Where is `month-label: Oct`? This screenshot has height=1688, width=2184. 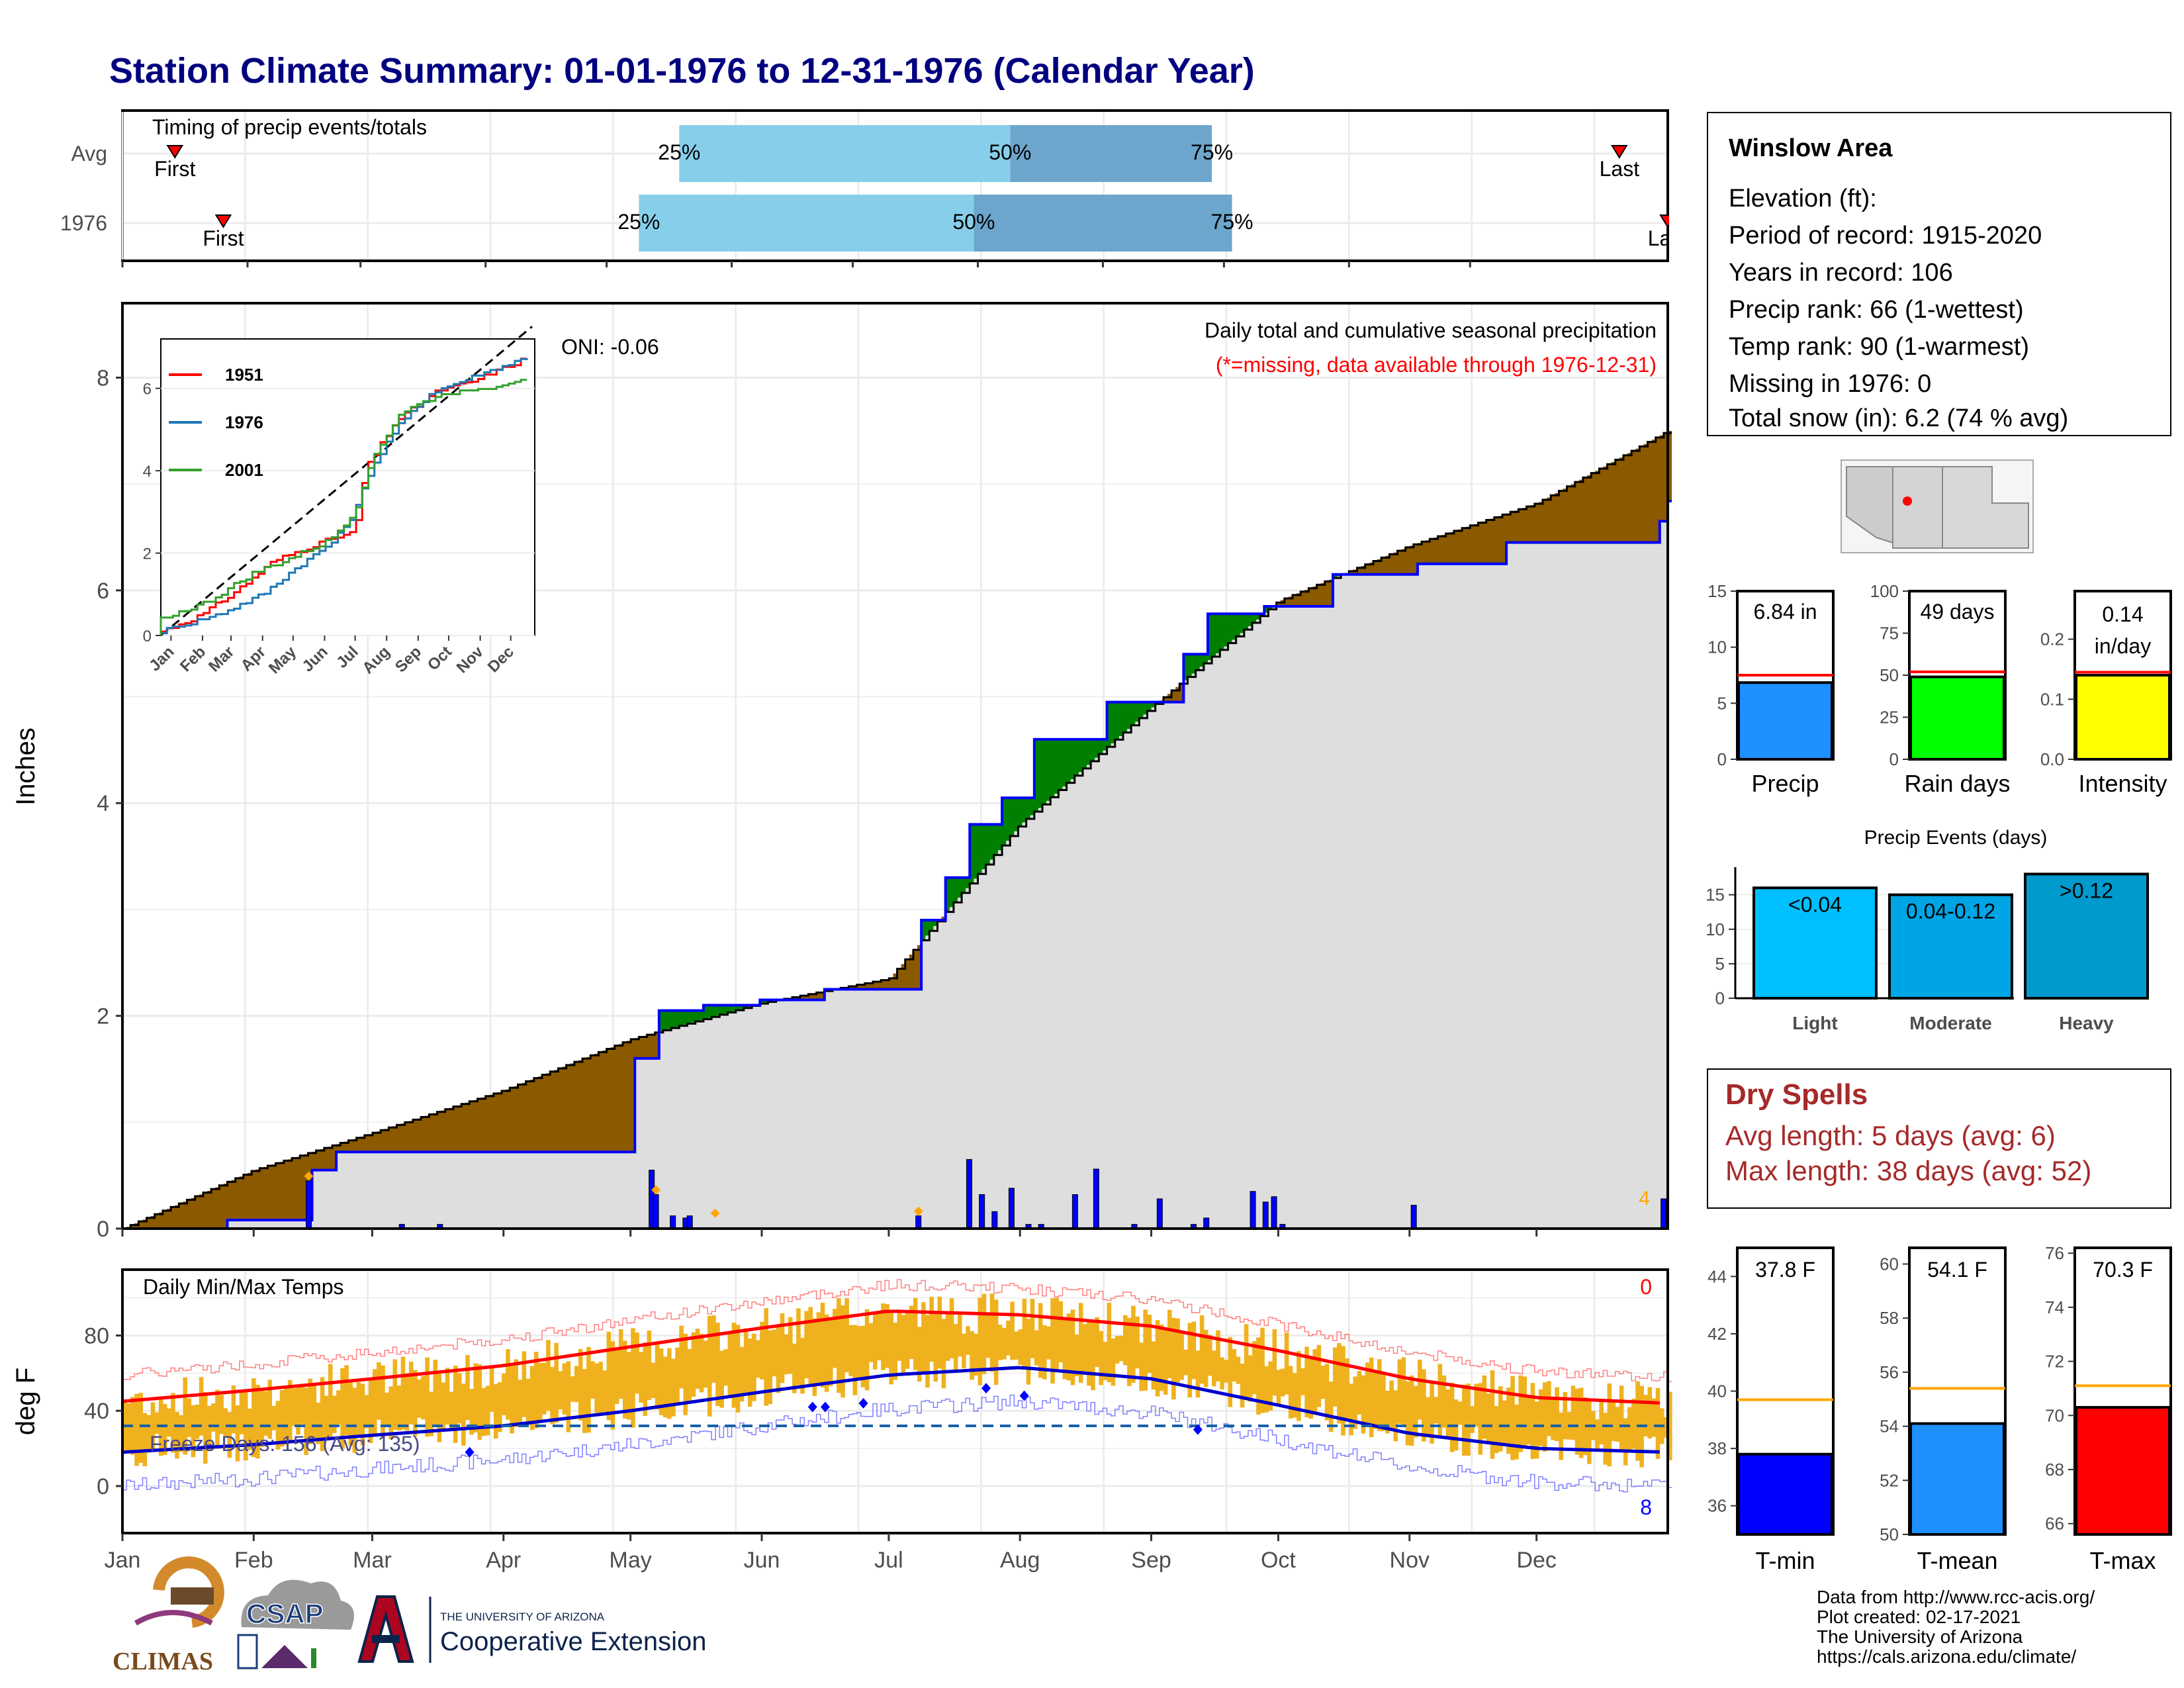
month-label: Oct is located at coordinates (1278, 1560).